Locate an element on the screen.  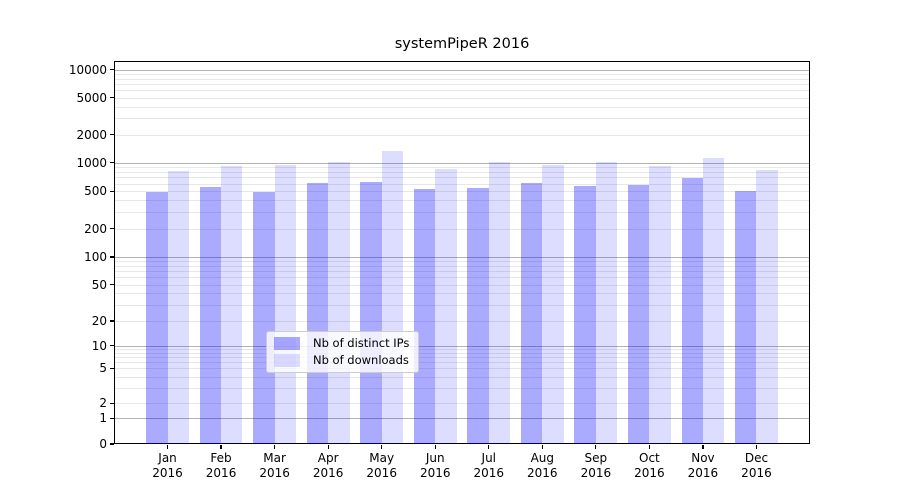
bar-distinct-ips-mar is located at coordinates (264, 317).